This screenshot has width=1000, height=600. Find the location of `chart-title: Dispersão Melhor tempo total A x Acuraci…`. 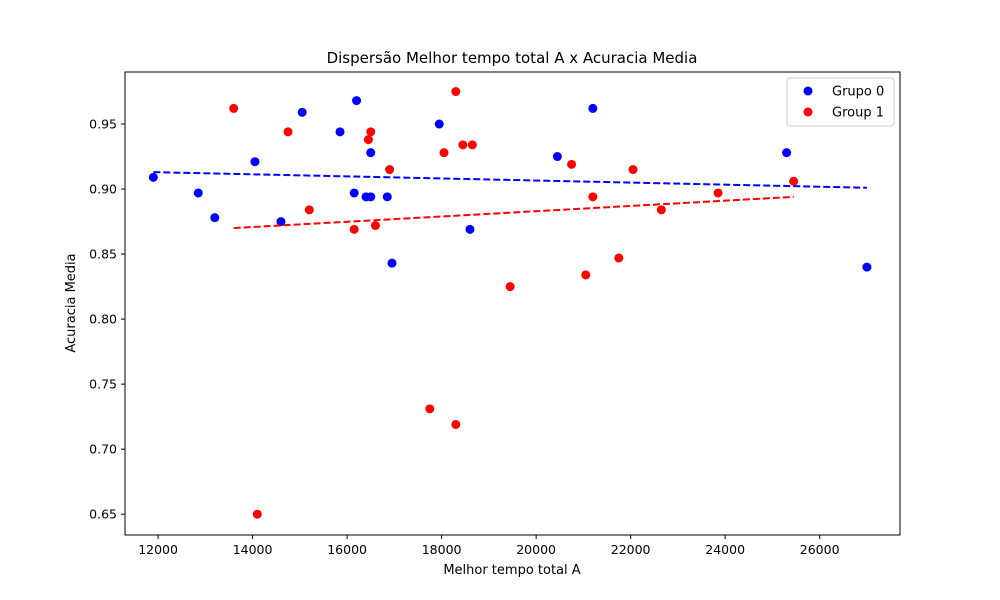

chart-title: Dispersão Melhor tempo total A x Acuraci… is located at coordinates (512, 58).